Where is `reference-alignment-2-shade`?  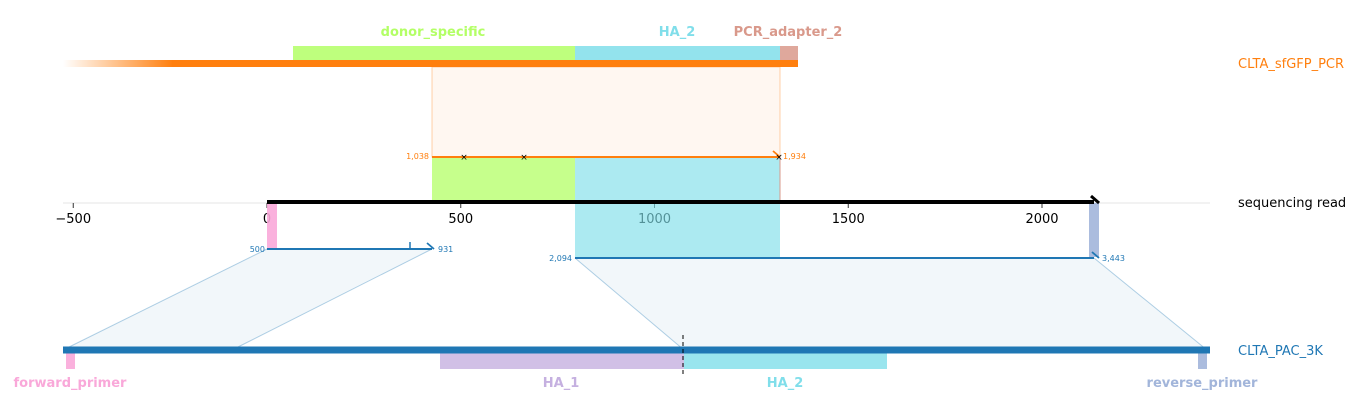 reference-alignment-2-shade is located at coordinates (891, 304).